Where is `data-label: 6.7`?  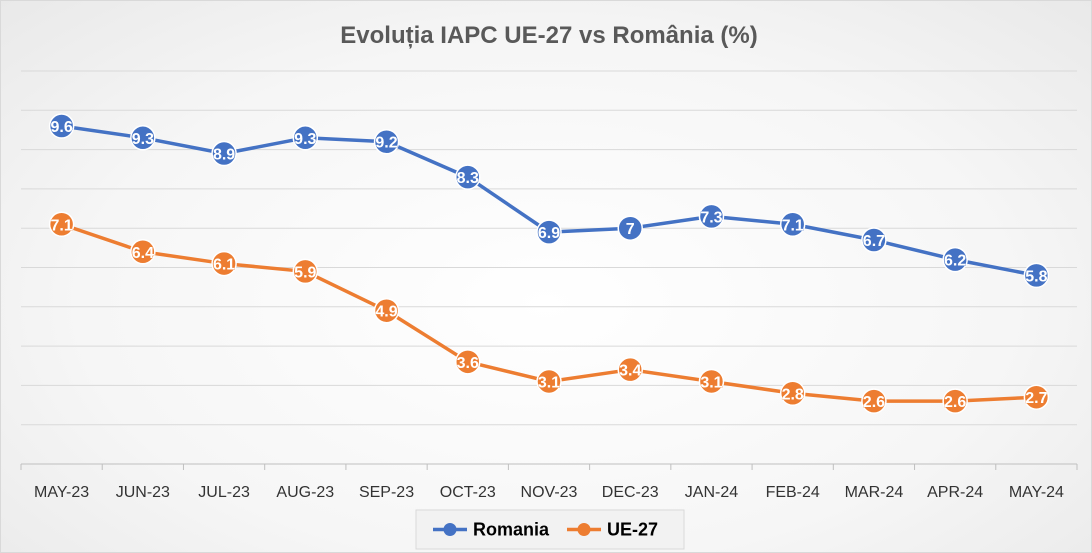
data-label: 6.7 is located at coordinates (874, 241).